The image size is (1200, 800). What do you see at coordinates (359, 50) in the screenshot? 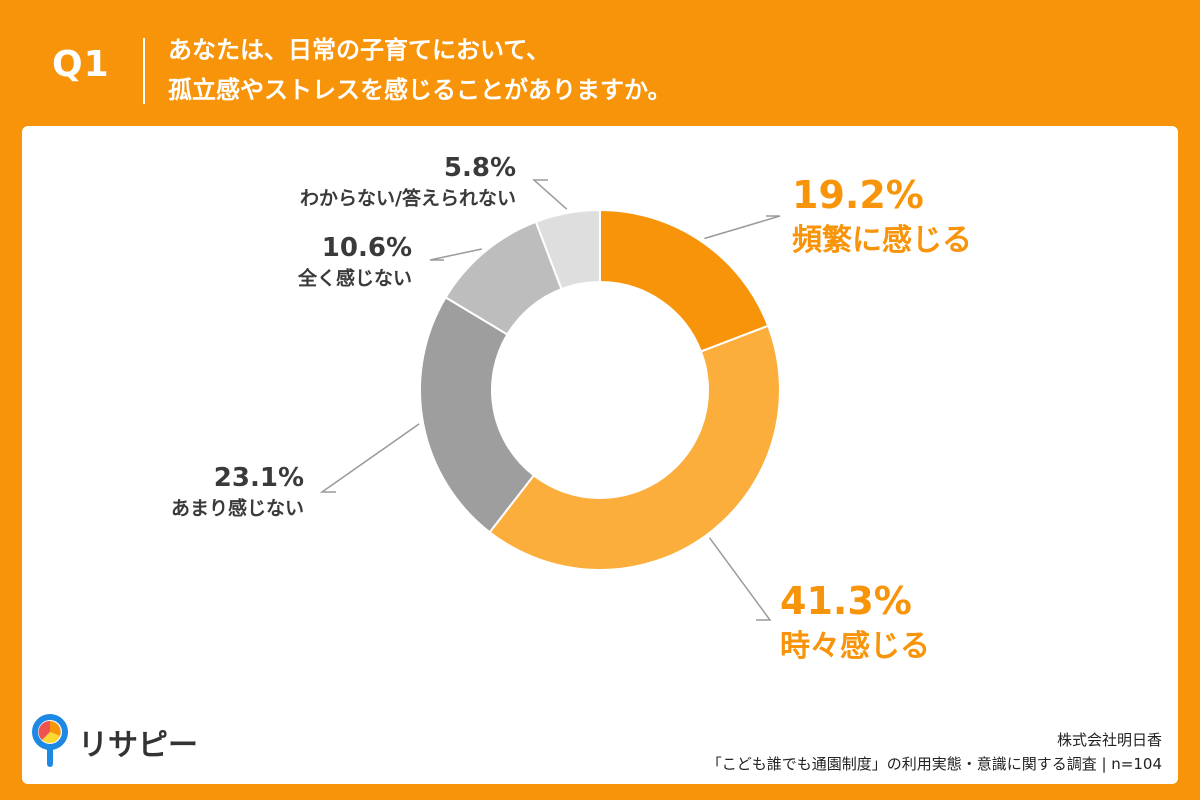
I see `question-line-1: あなたは、日常の子育てにおいて、` at bounding box center [359, 50].